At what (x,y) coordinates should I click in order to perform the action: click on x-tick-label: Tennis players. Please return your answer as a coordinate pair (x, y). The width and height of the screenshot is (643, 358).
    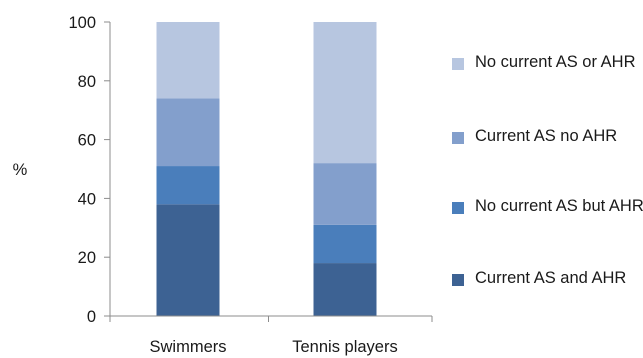
    Looking at the image, I should click on (344, 347).